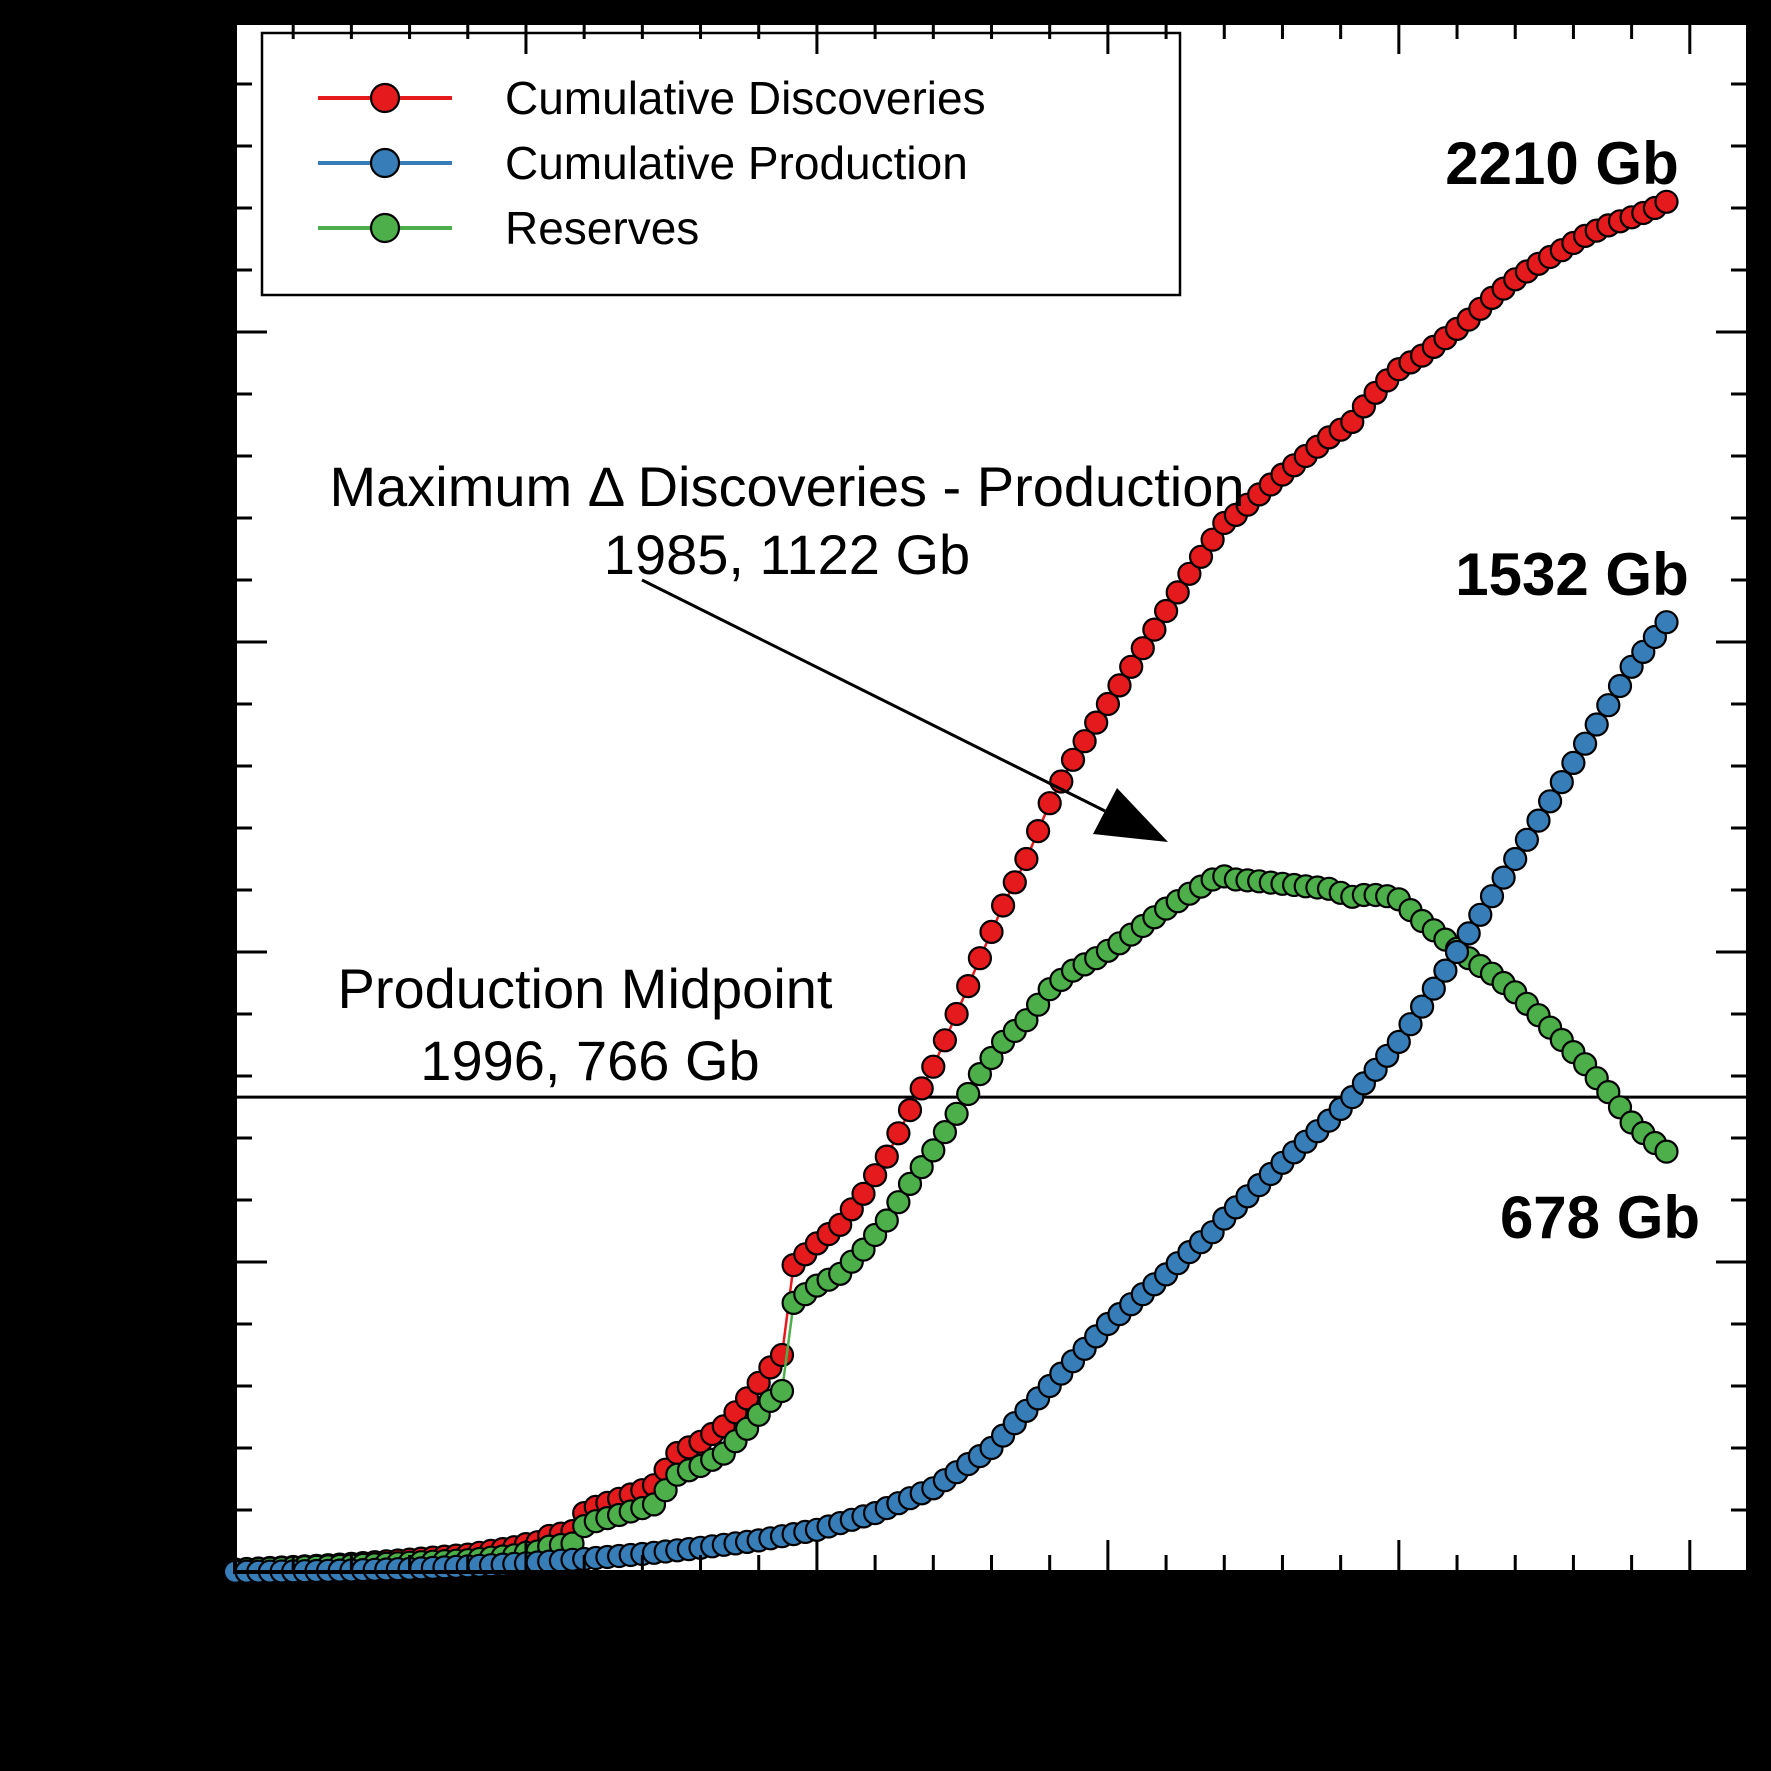 Image resolution: width=1771 pixels, height=1771 pixels. What do you see at coordinates (1571, 574) in the screenshot?
I see `final-production-label: 1532 Gb` at bounding box center [1571, 574].